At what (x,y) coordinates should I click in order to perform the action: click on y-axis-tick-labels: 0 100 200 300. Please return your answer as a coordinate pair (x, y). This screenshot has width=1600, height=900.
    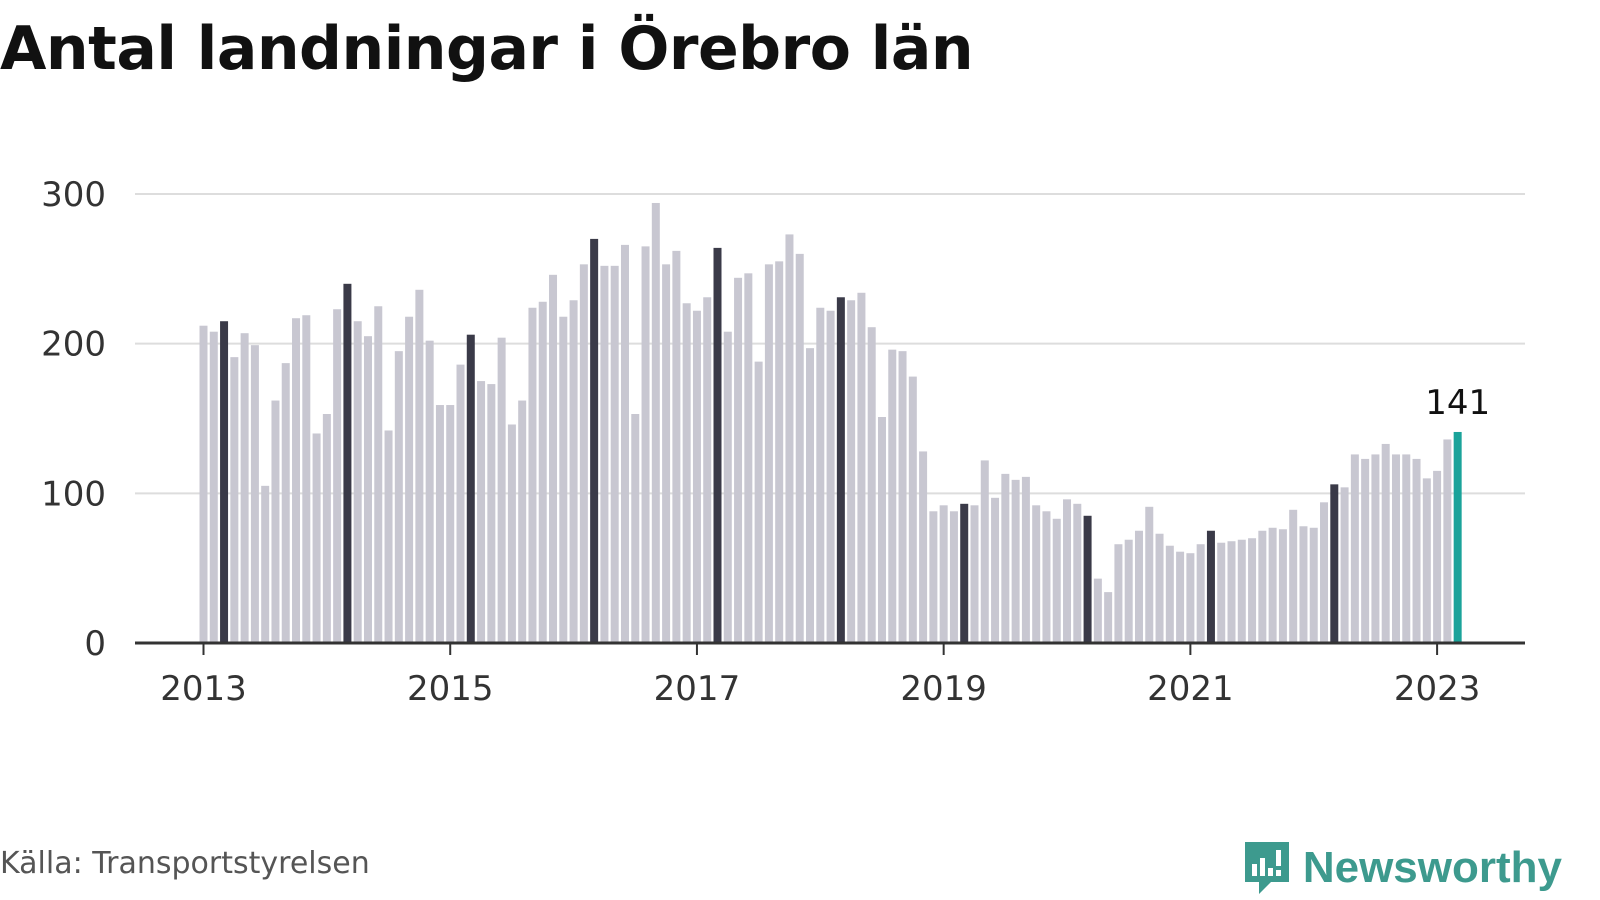
    Looking at the image, I should click on (73, 419).